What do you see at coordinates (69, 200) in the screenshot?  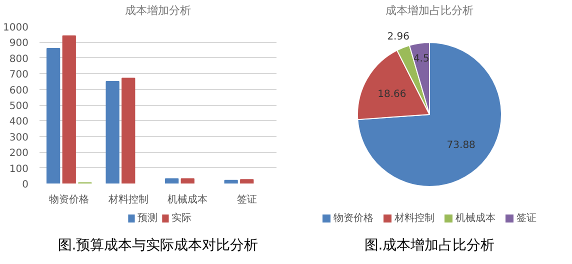 I see `x-tick-label: 物资价格` at bounding box center [69, 200].